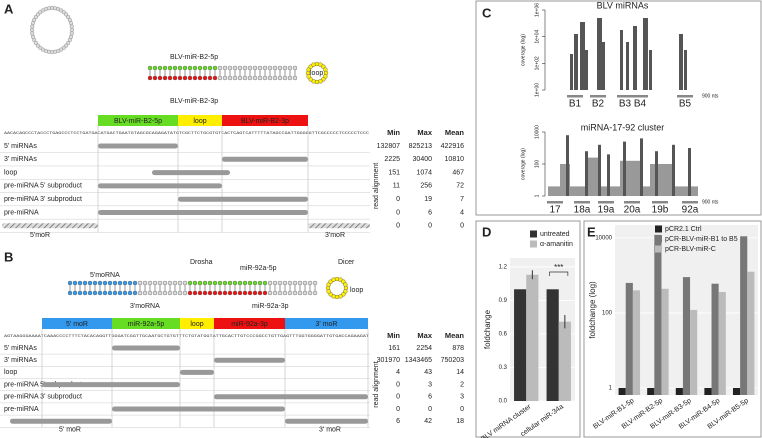  I want to click on structure-label: loop, so click(316, 73).